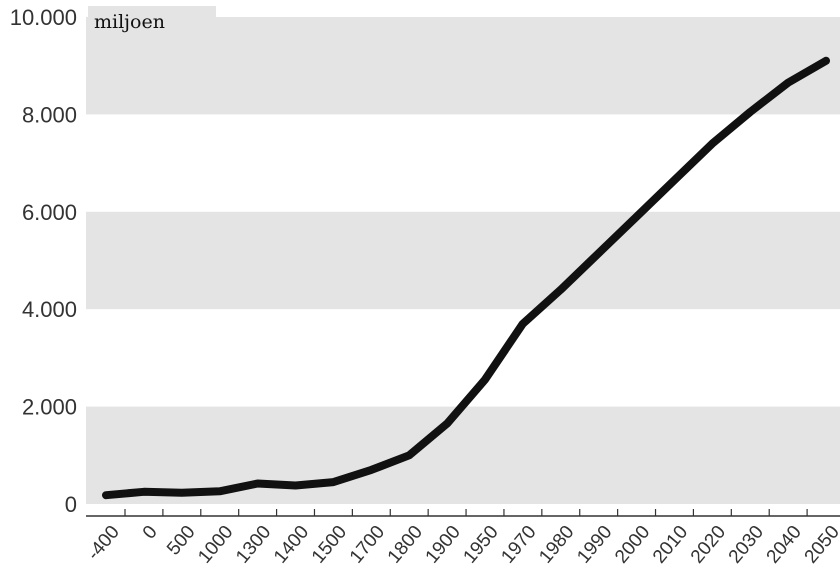 The height and width of the screenshot is (569, 840). What do you see at coordinates (556, 545) in the screenshot?
I see `x-tick-label: 1980` at bounding box center [556, 545].